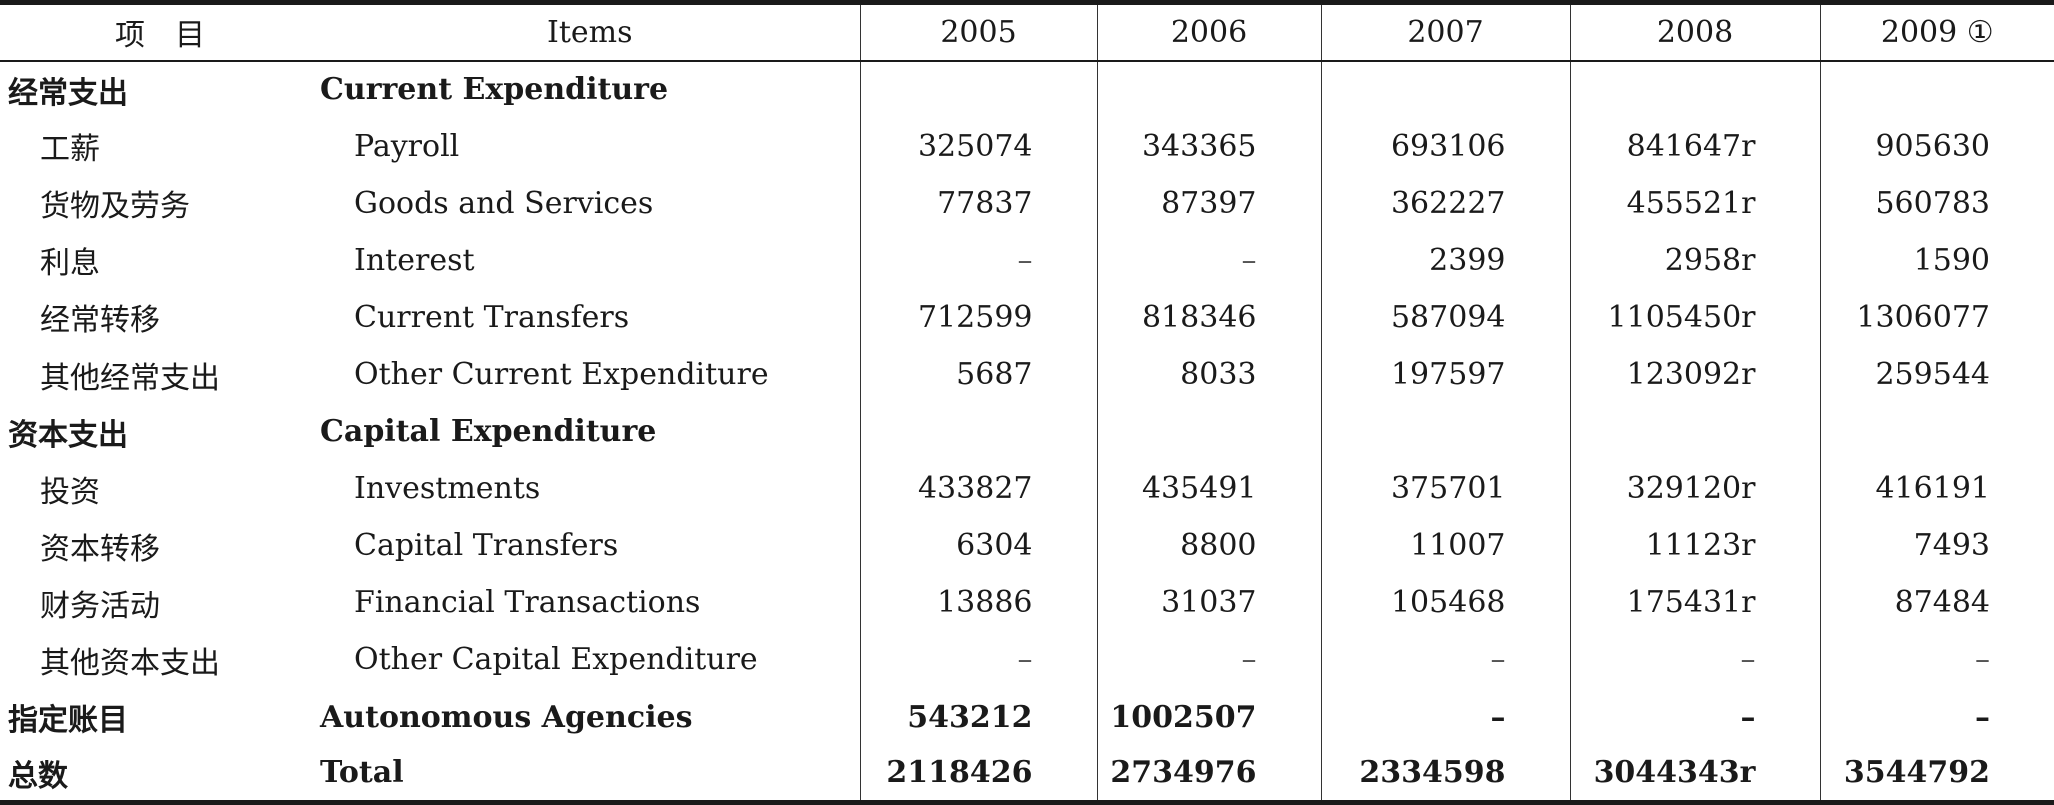 The image size is (2054, 805). Describe the element at coordinates (1445, 203) in the screenshot. I see `value-cell: 362227` at that location.